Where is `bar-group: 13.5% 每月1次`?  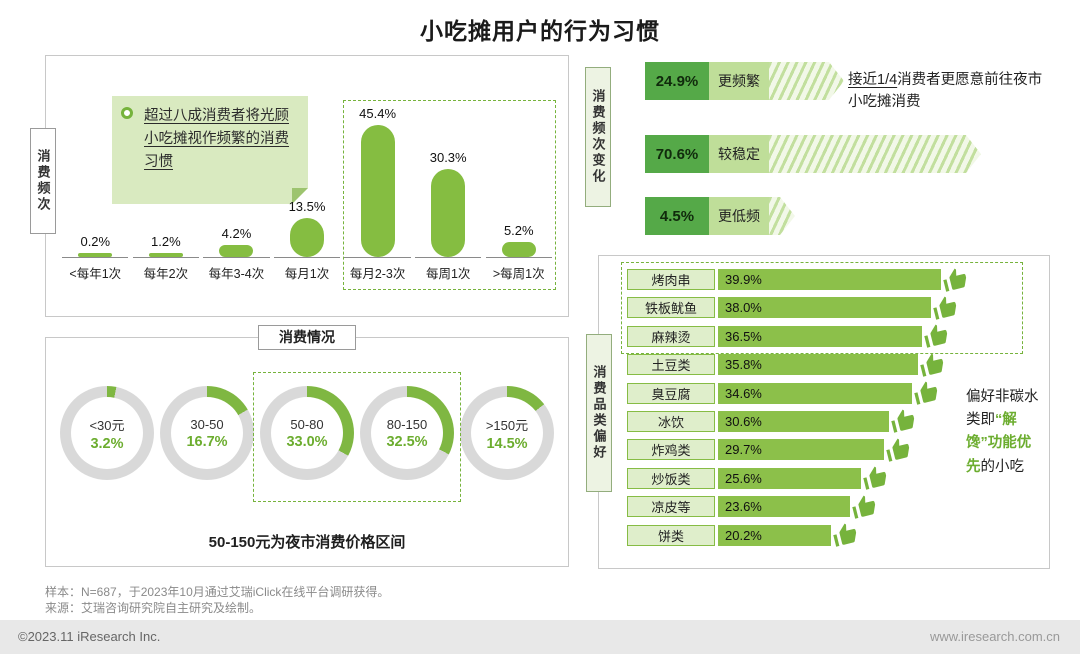
bar-group: 13.5% 每月1次 is located at coordinates (307, 194).